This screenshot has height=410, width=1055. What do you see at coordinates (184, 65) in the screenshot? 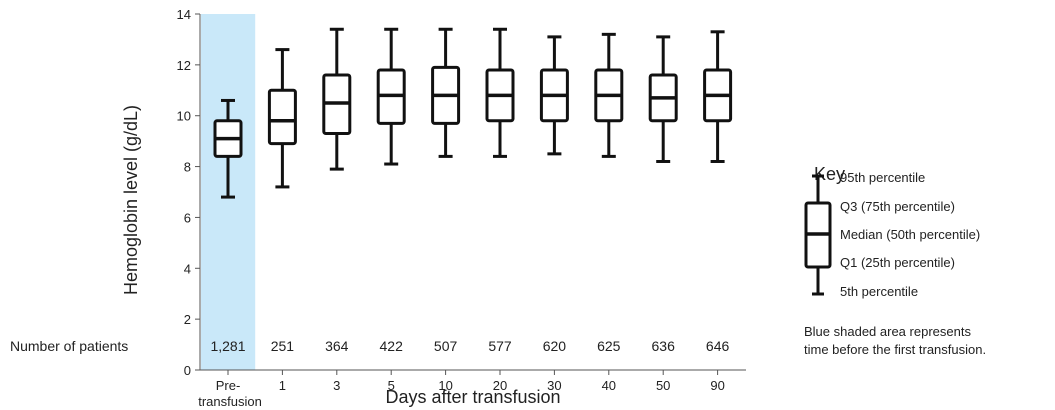
I see `y-tick-label: 12` at bounding box center [184, 65].